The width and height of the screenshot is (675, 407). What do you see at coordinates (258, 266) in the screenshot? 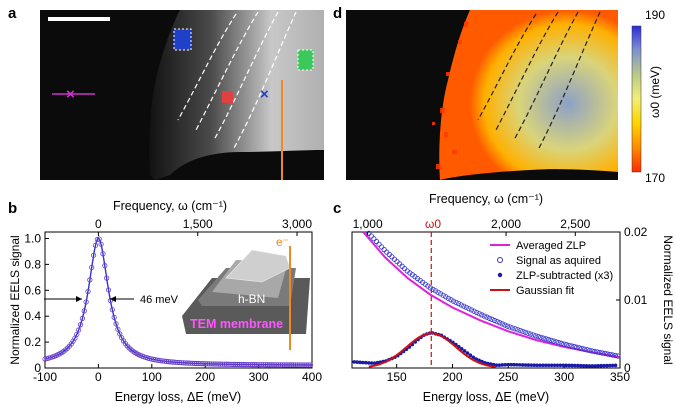
I see `hbn-top-flake` at bounding box center [258, 266].